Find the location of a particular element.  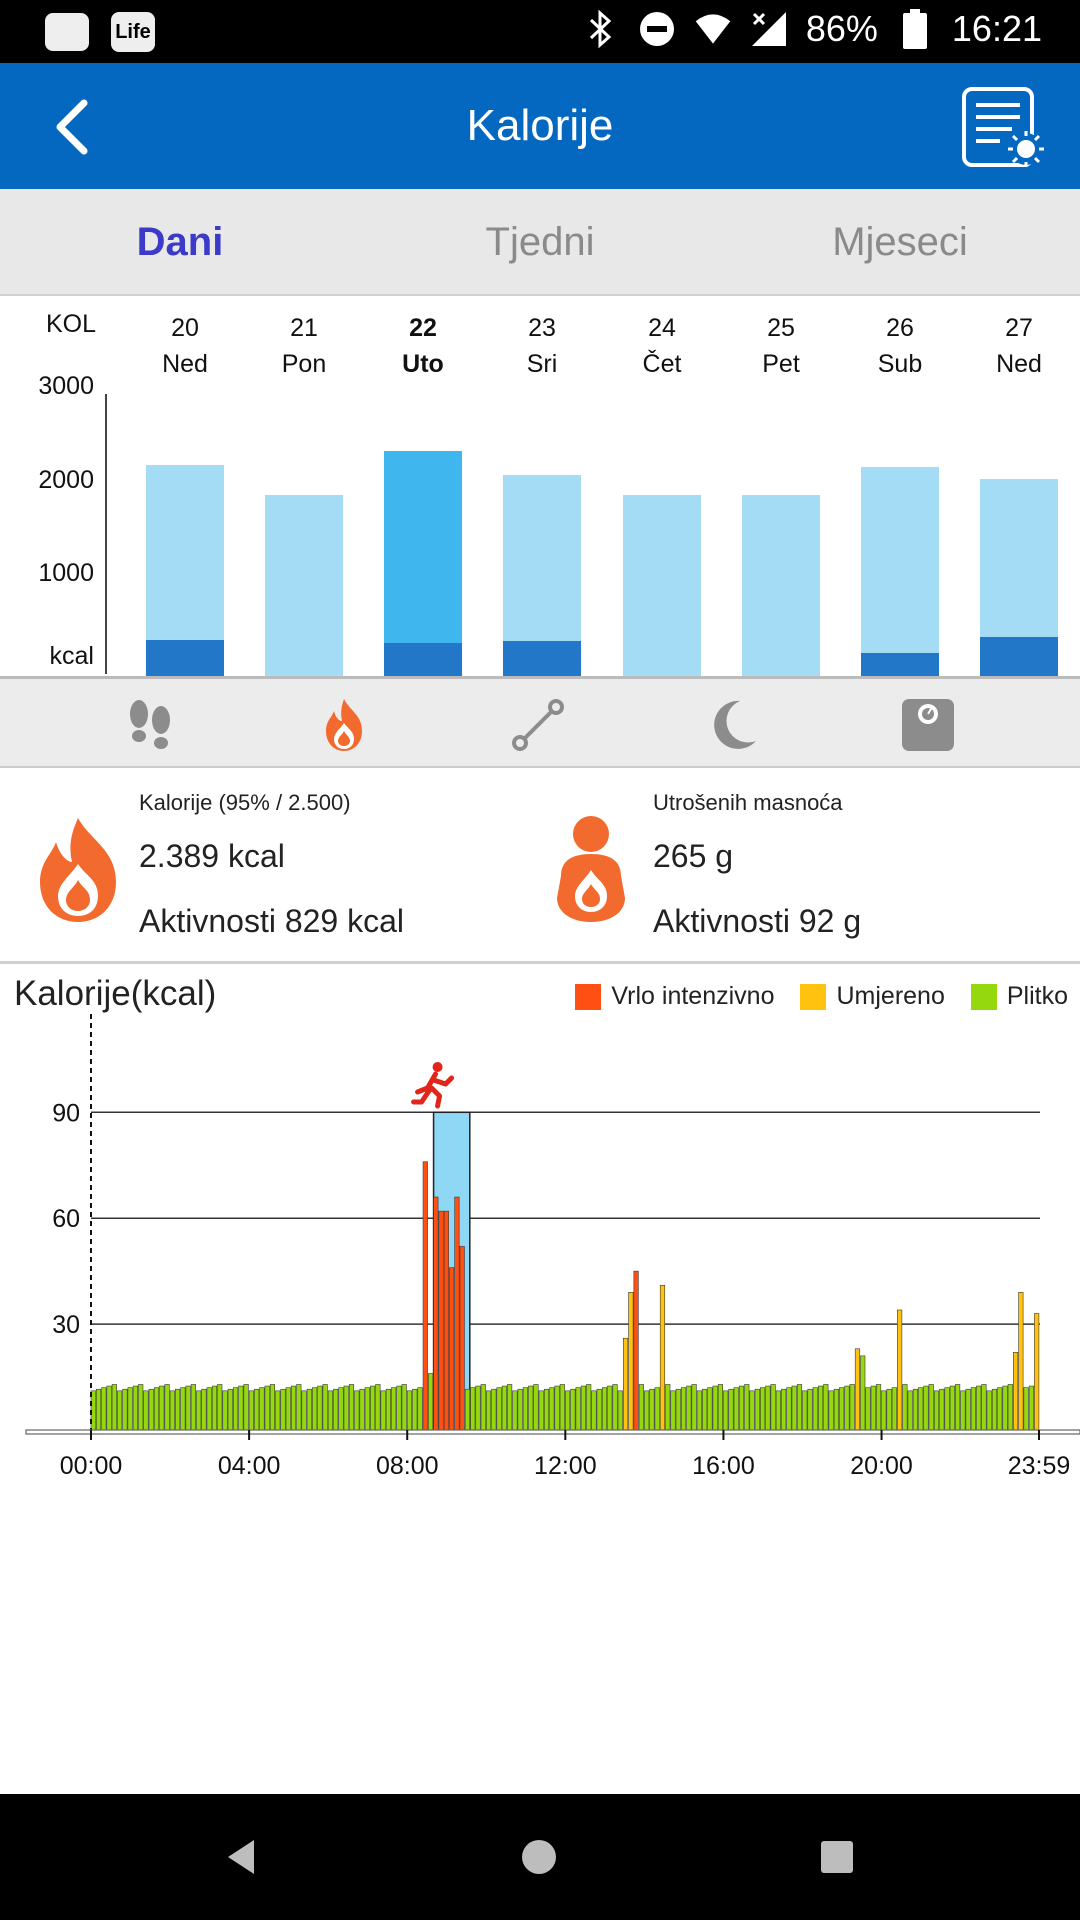

legend-label: Plitko is located at coordinates (1037, 996).